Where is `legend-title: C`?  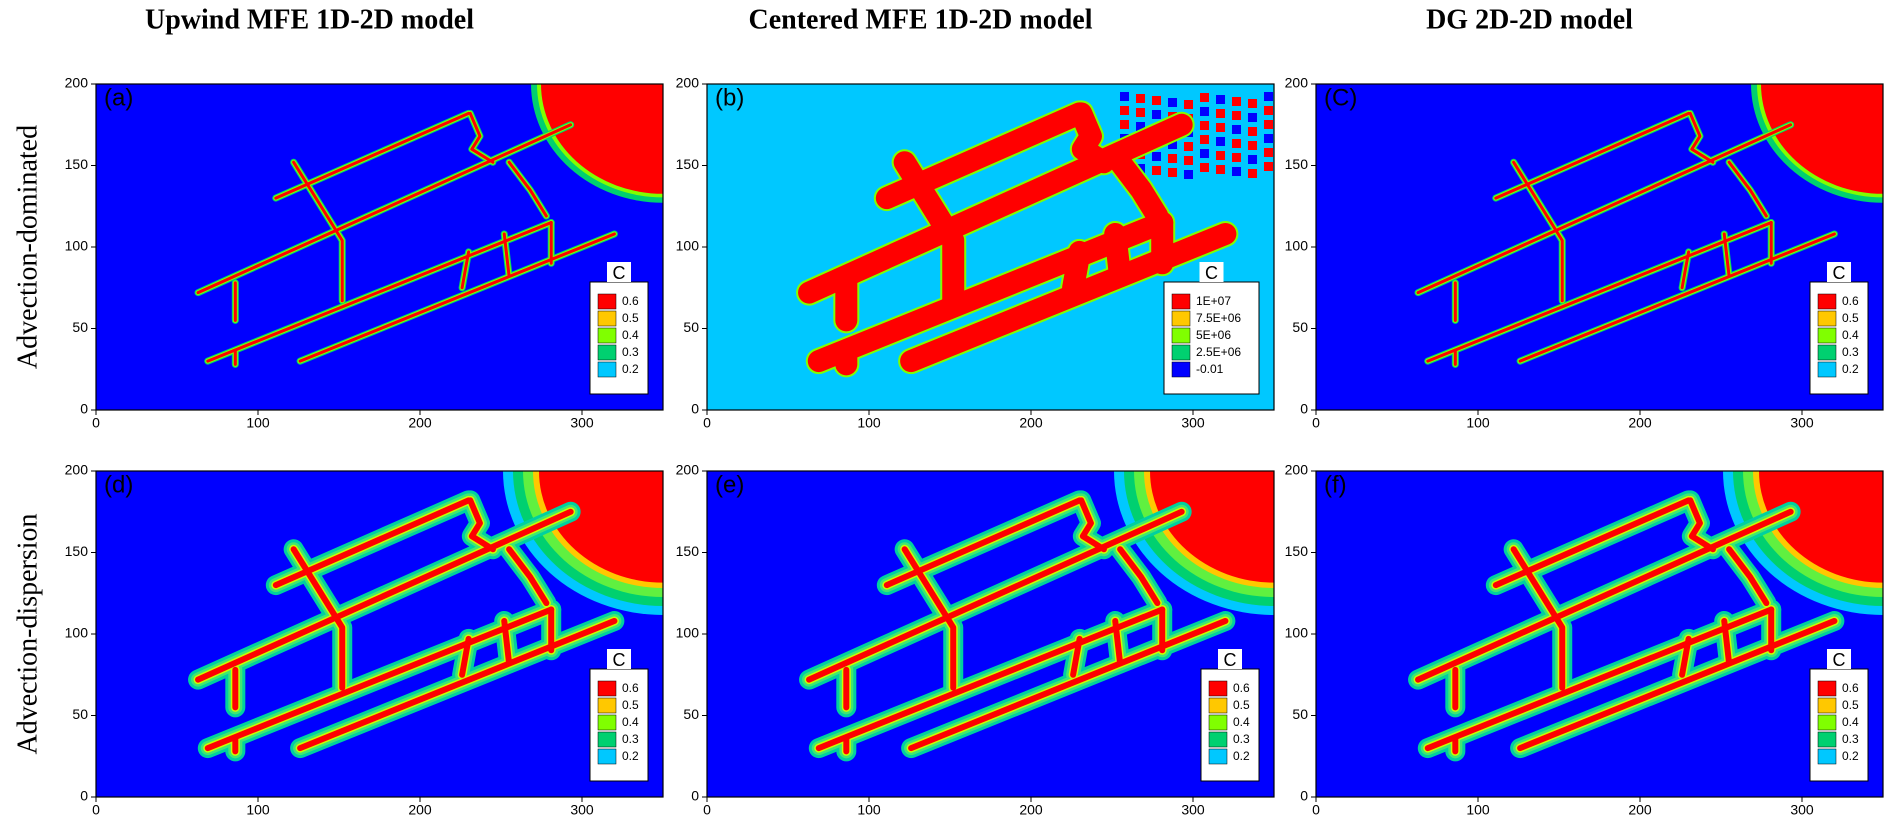 legend-title: C is located at coordinates (1839, 660).